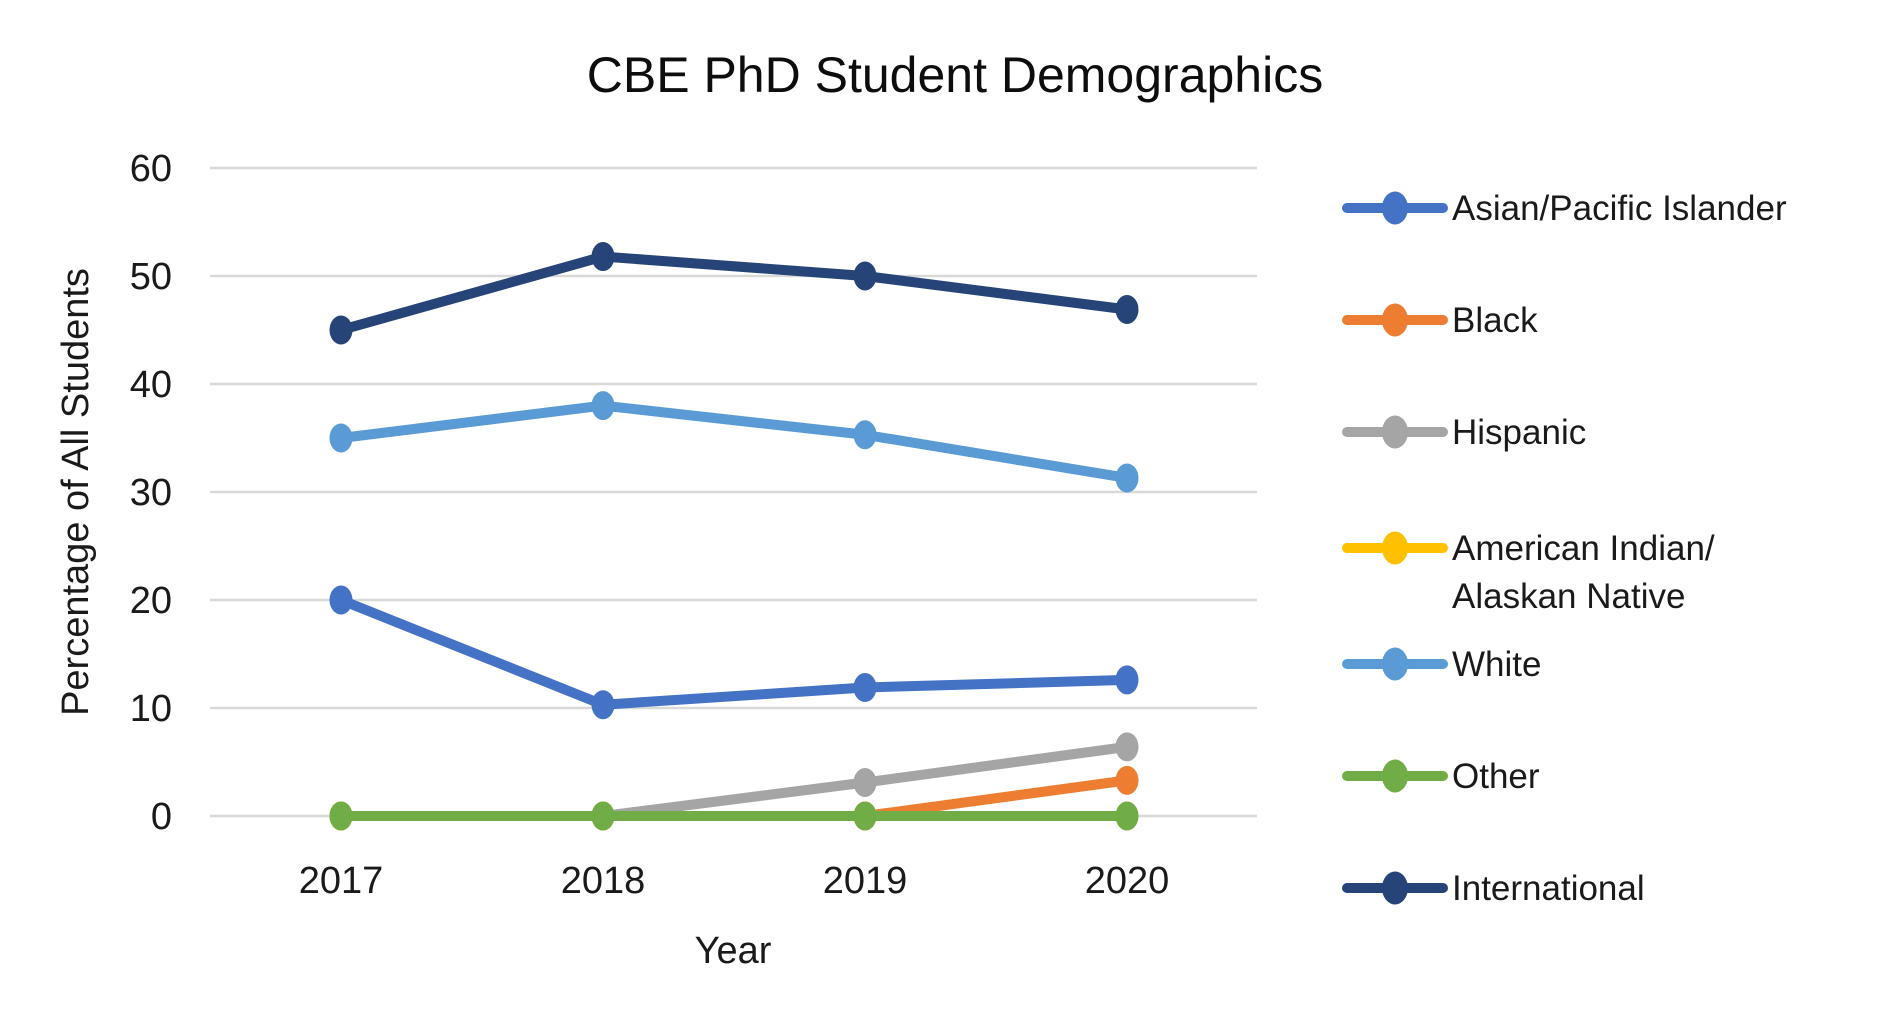  What do you see at coordinates (1440, 320) in the screenshot?
I see `legend-item-black: Black` at bounding box center [1440, 320].